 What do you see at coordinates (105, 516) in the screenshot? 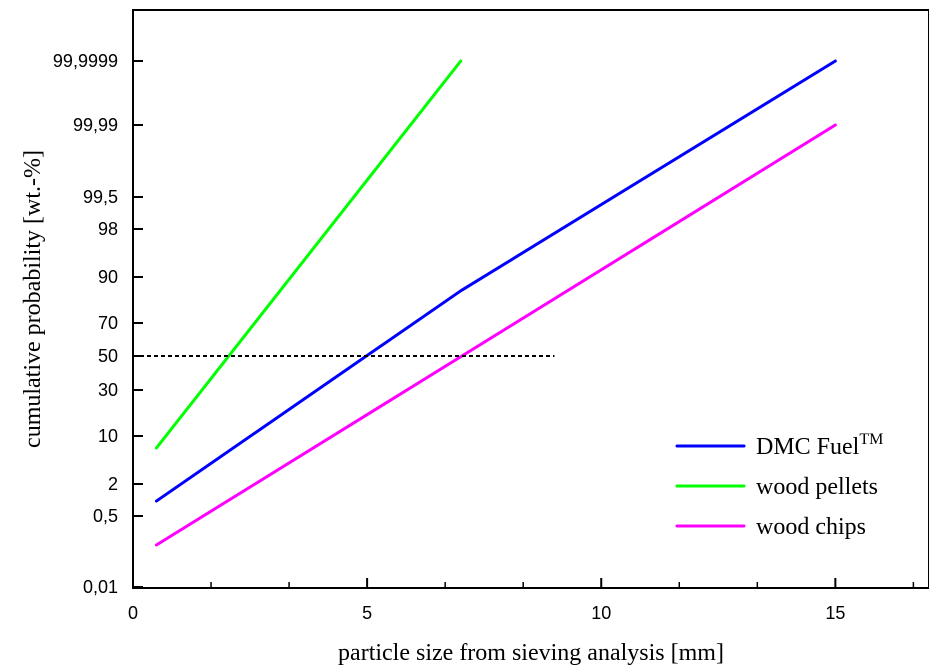
I see `y-tick-label: 0,5` at bounding box center [105, 516].